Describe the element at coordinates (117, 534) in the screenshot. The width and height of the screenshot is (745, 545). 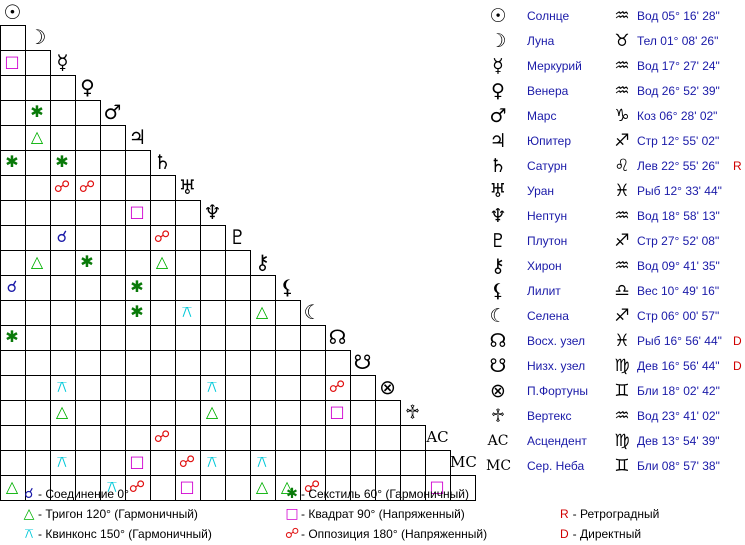
I see `legend-item-quinc: ⚻ - Квинконс 150° (Гармоничный)` at that location.